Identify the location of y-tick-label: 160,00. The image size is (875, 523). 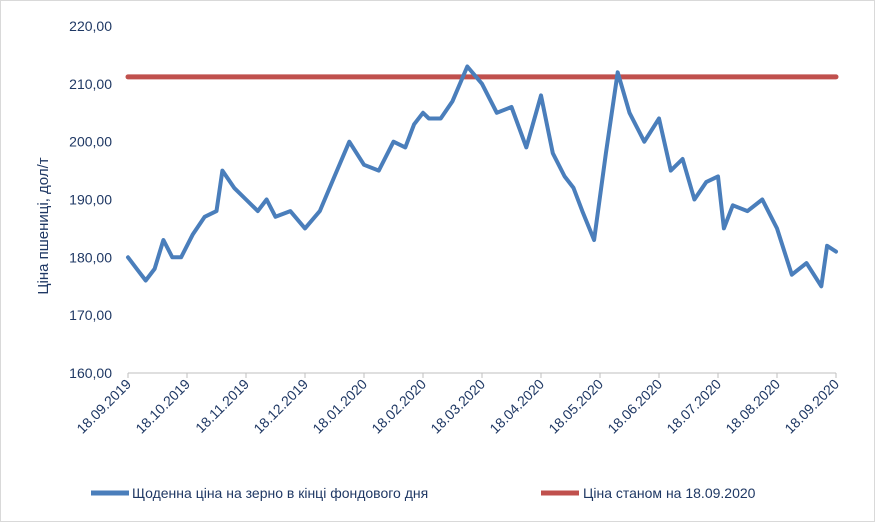
(90, 373).